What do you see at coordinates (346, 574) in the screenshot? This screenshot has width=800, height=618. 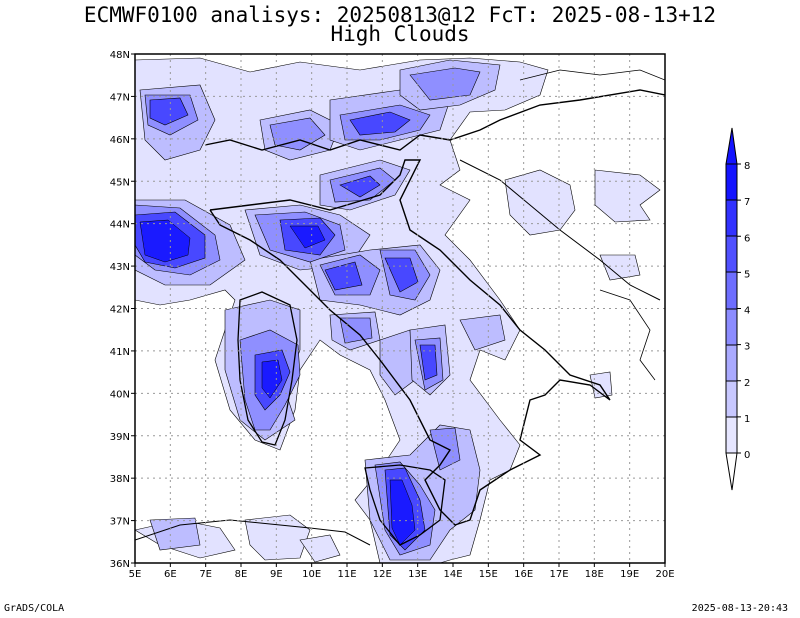 I see `lon-tick-label: 11E` at bounding box center [346, 574].